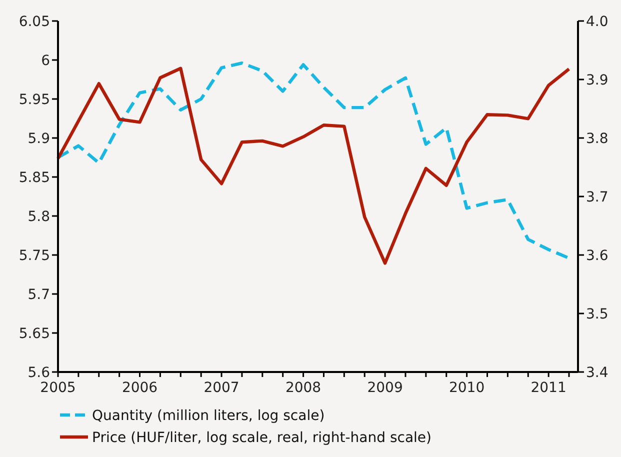 The height and width of the screenshot is (457, 621). I want to click on y2-tick-label: 3.6, so click(597, 256).